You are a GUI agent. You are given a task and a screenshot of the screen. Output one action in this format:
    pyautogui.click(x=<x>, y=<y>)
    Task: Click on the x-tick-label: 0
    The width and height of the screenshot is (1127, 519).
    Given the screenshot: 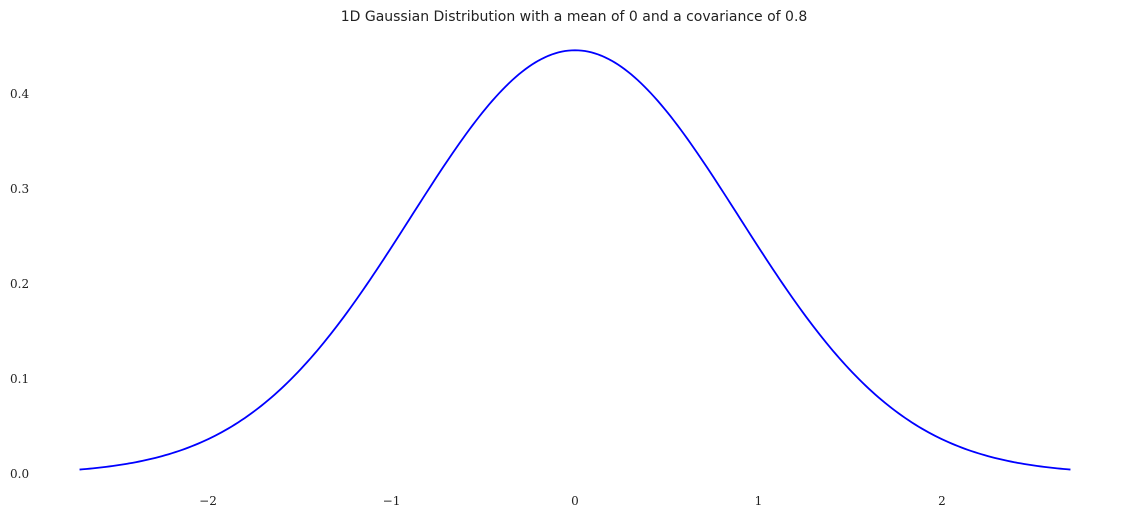 What is the action you would take?
    pyautogui.click(x=575, y=501)
    